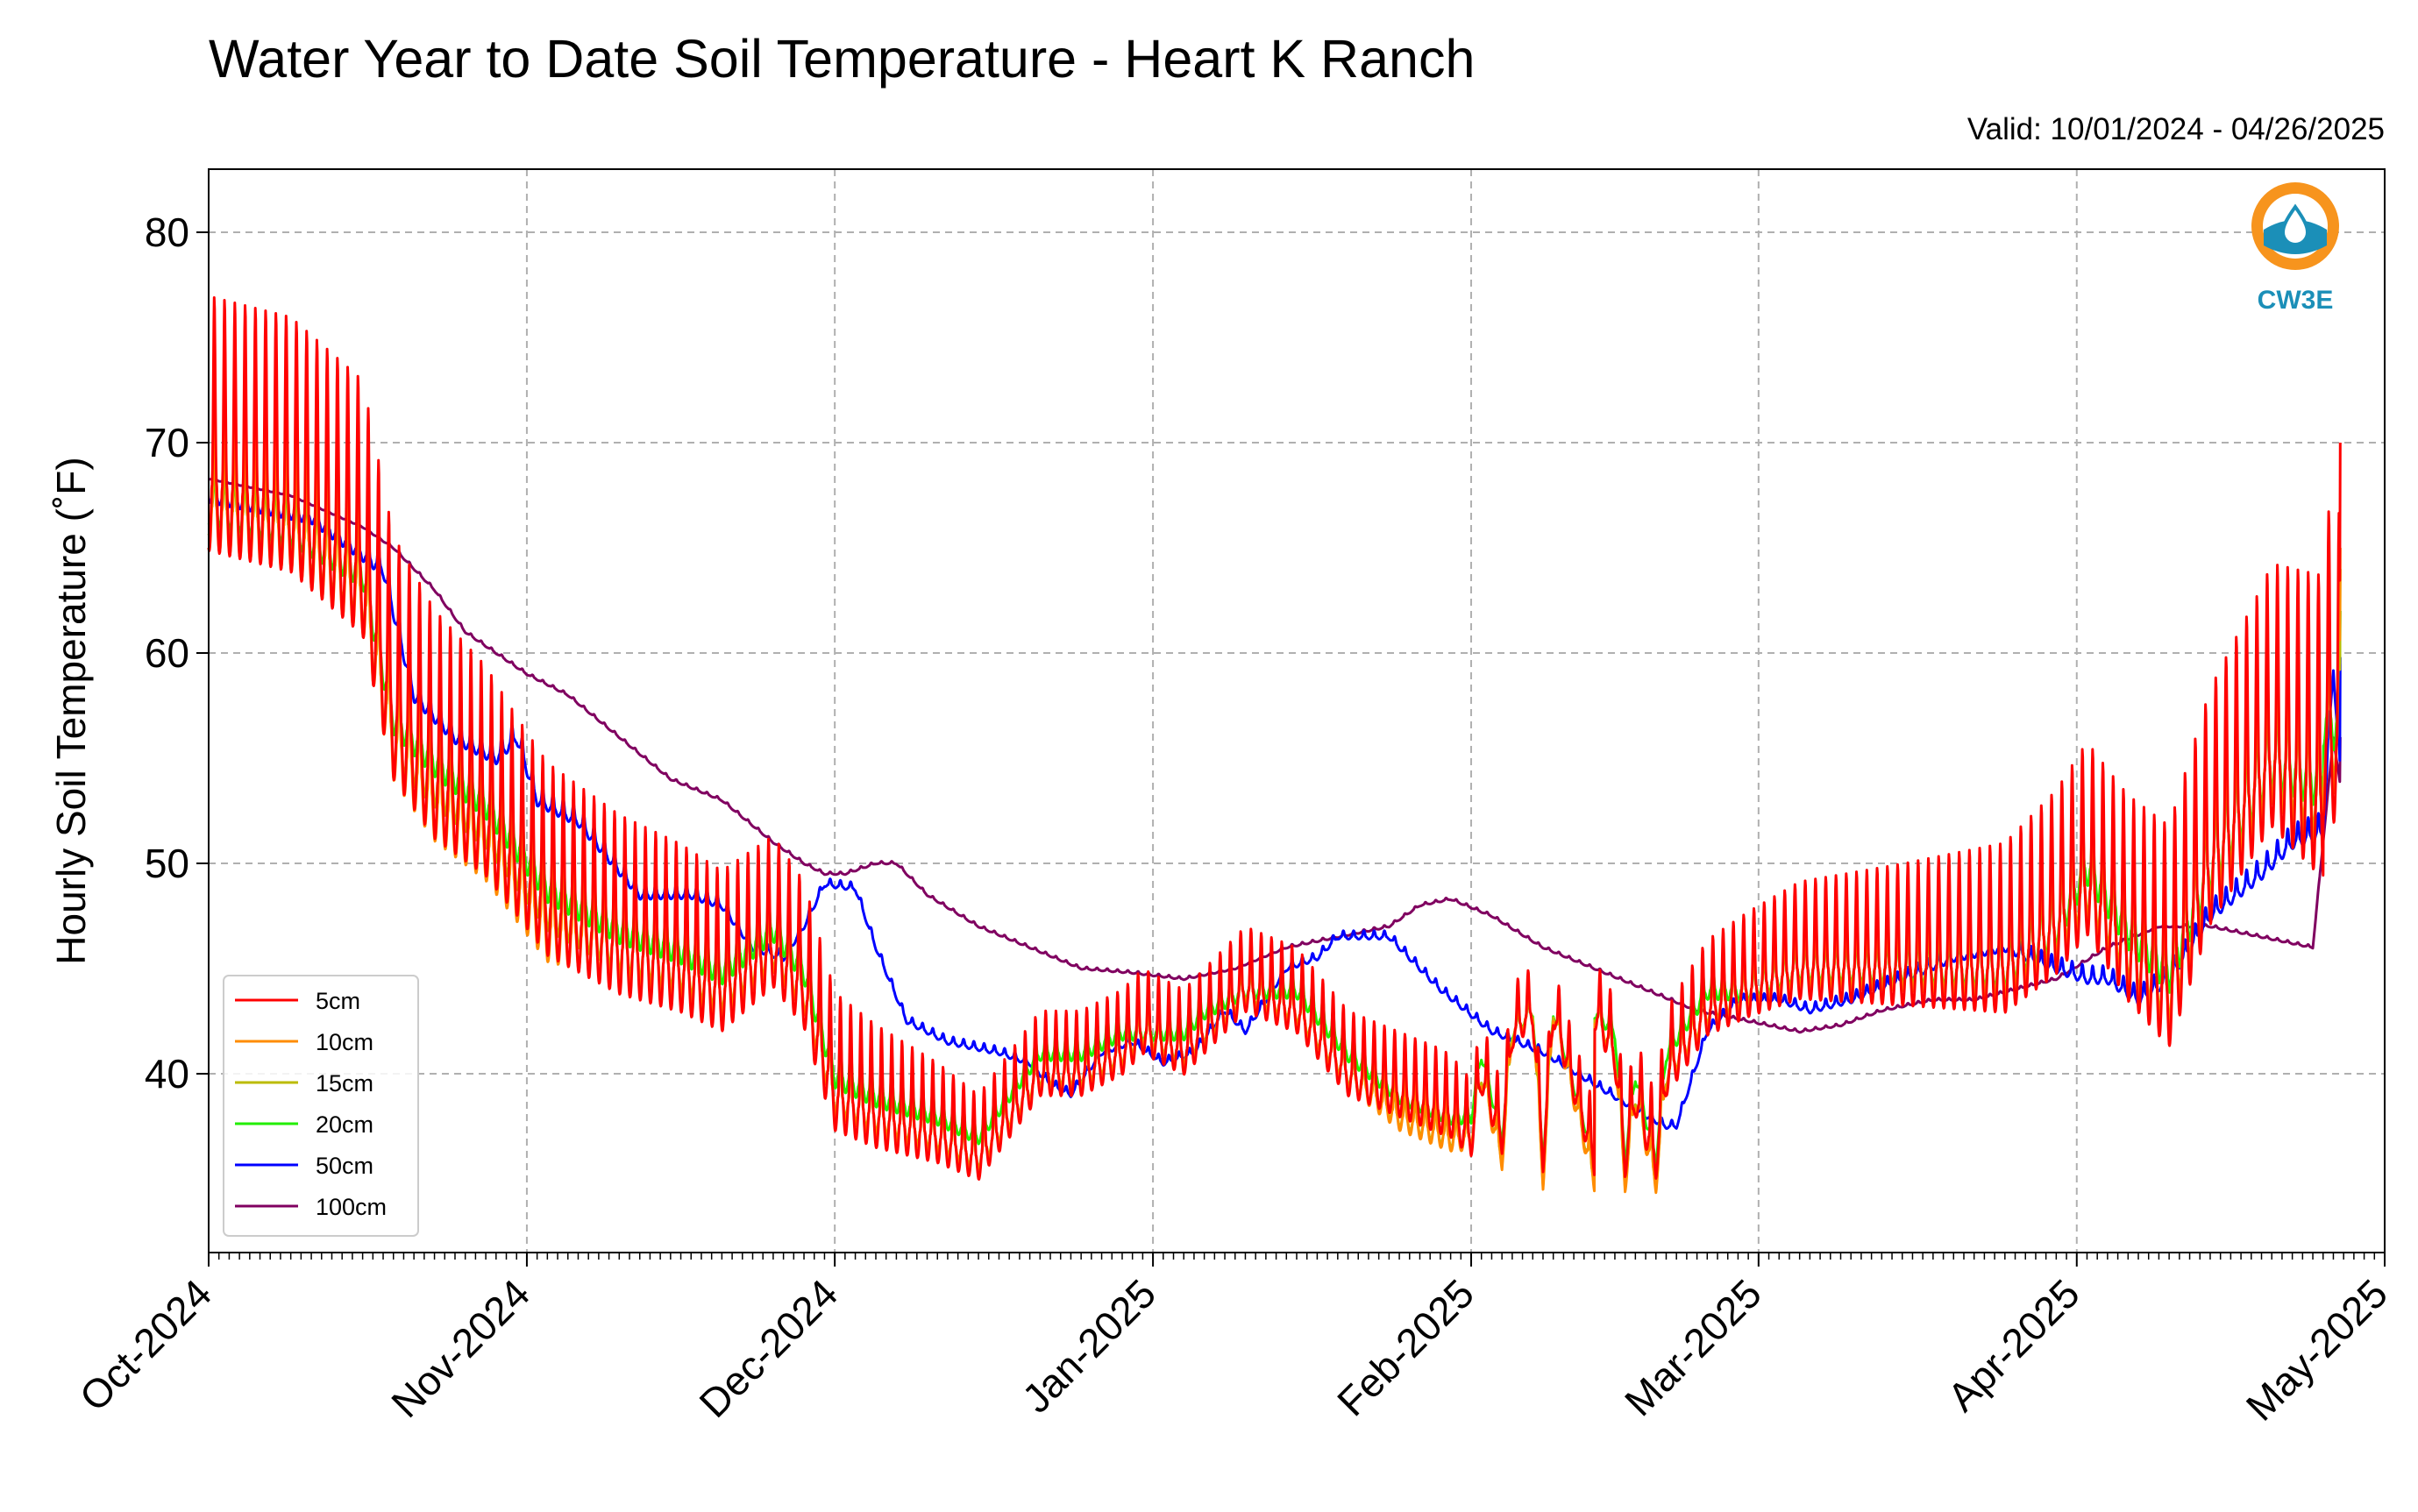 The height and width of the screenshot is (1512, 2418). What do you see at coordinates (167, 653) in the screenshot?
I see `y-tick-label: 60` at bounding box center [167, 653].